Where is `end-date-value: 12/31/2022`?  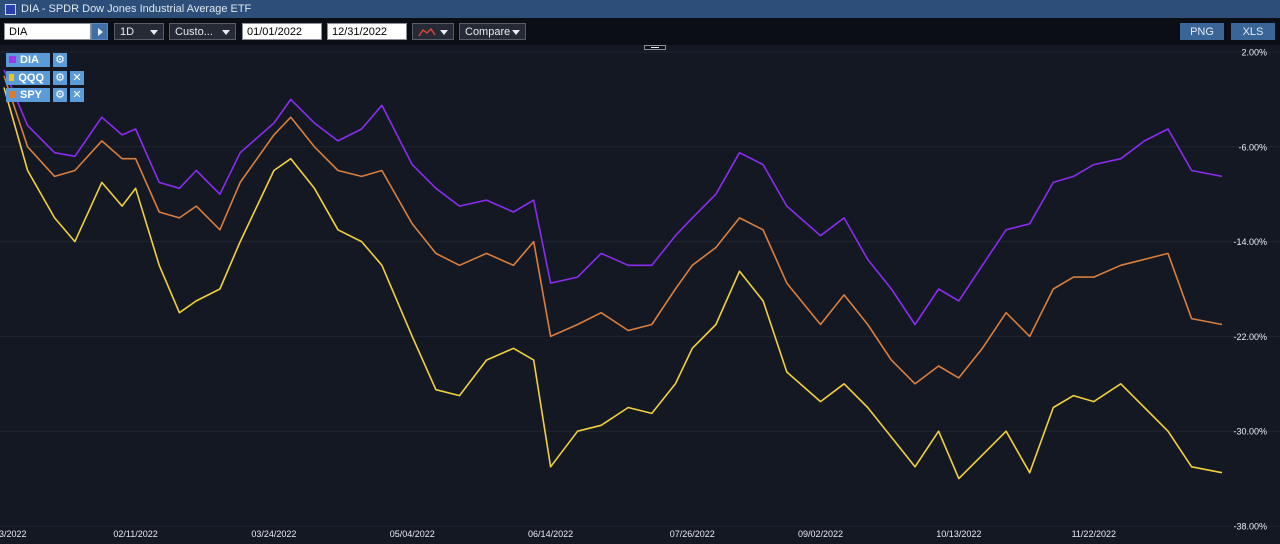
end-date-value: 12/31/2022 is located at coordinates (360, 31).